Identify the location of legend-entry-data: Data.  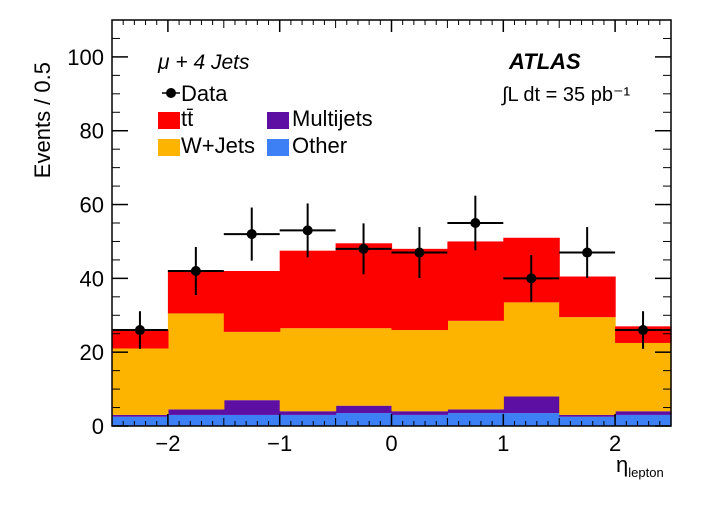
(195, 93).